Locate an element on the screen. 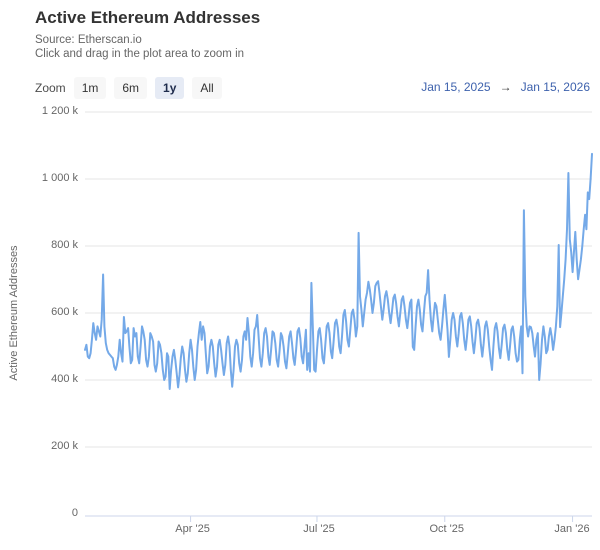  y-axis-label: 200 k is located at coordinates (64, 446).